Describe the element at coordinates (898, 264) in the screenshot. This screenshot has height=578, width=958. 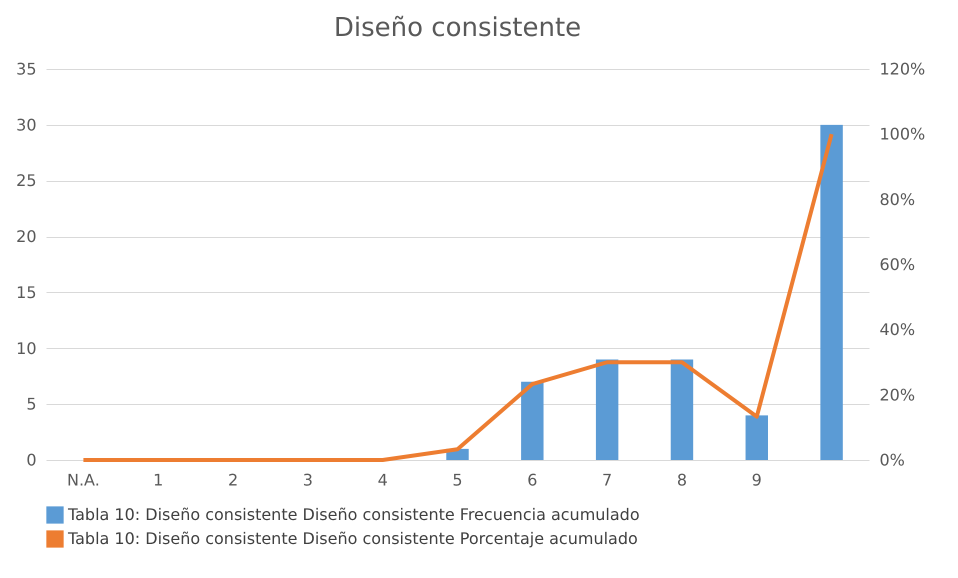
I see `y2-tick-label: 60%` at that location.